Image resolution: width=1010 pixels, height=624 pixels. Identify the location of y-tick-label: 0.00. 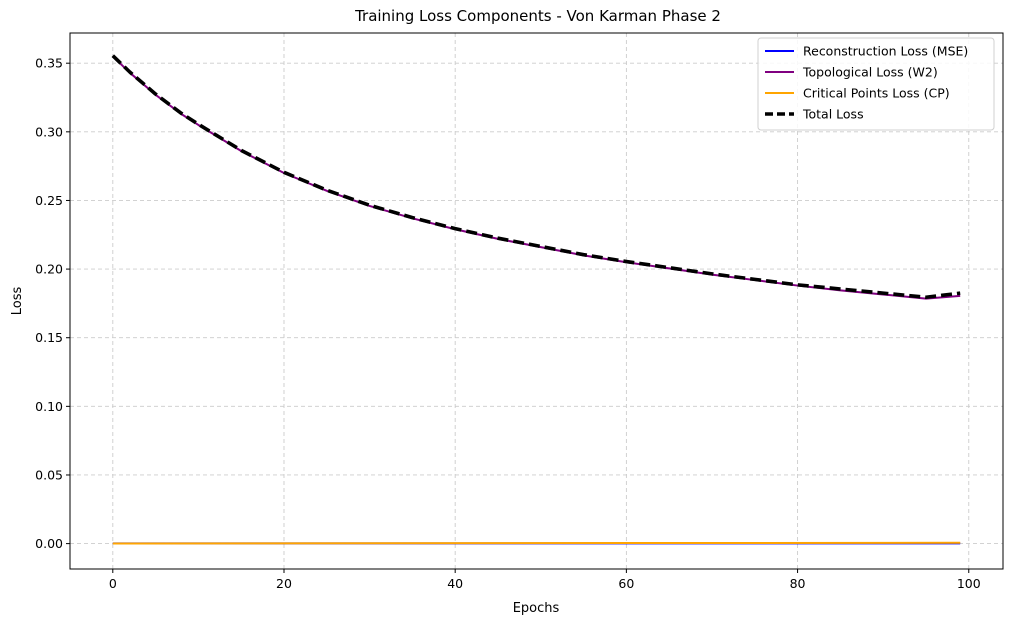
(49, 543).